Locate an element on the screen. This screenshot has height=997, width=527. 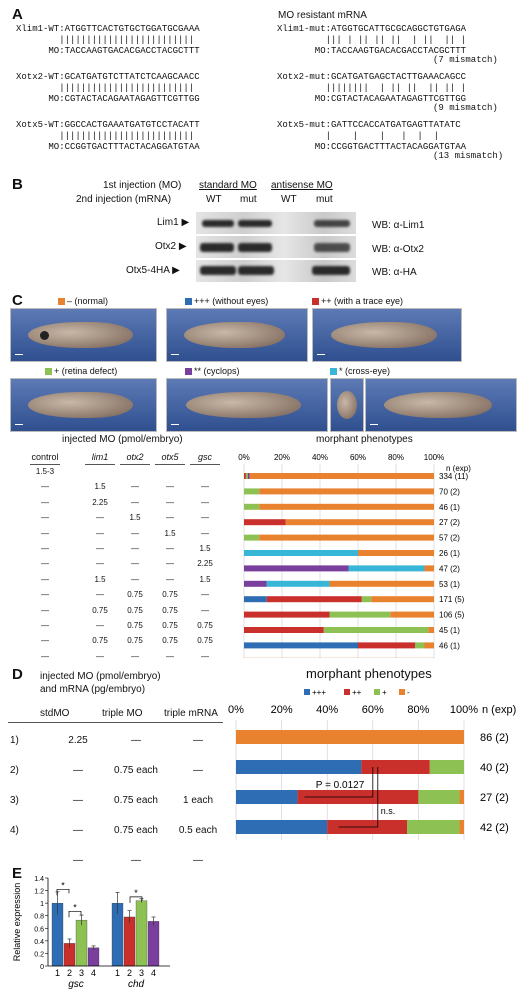
ns-bracket is located at coordinates (358, 797).